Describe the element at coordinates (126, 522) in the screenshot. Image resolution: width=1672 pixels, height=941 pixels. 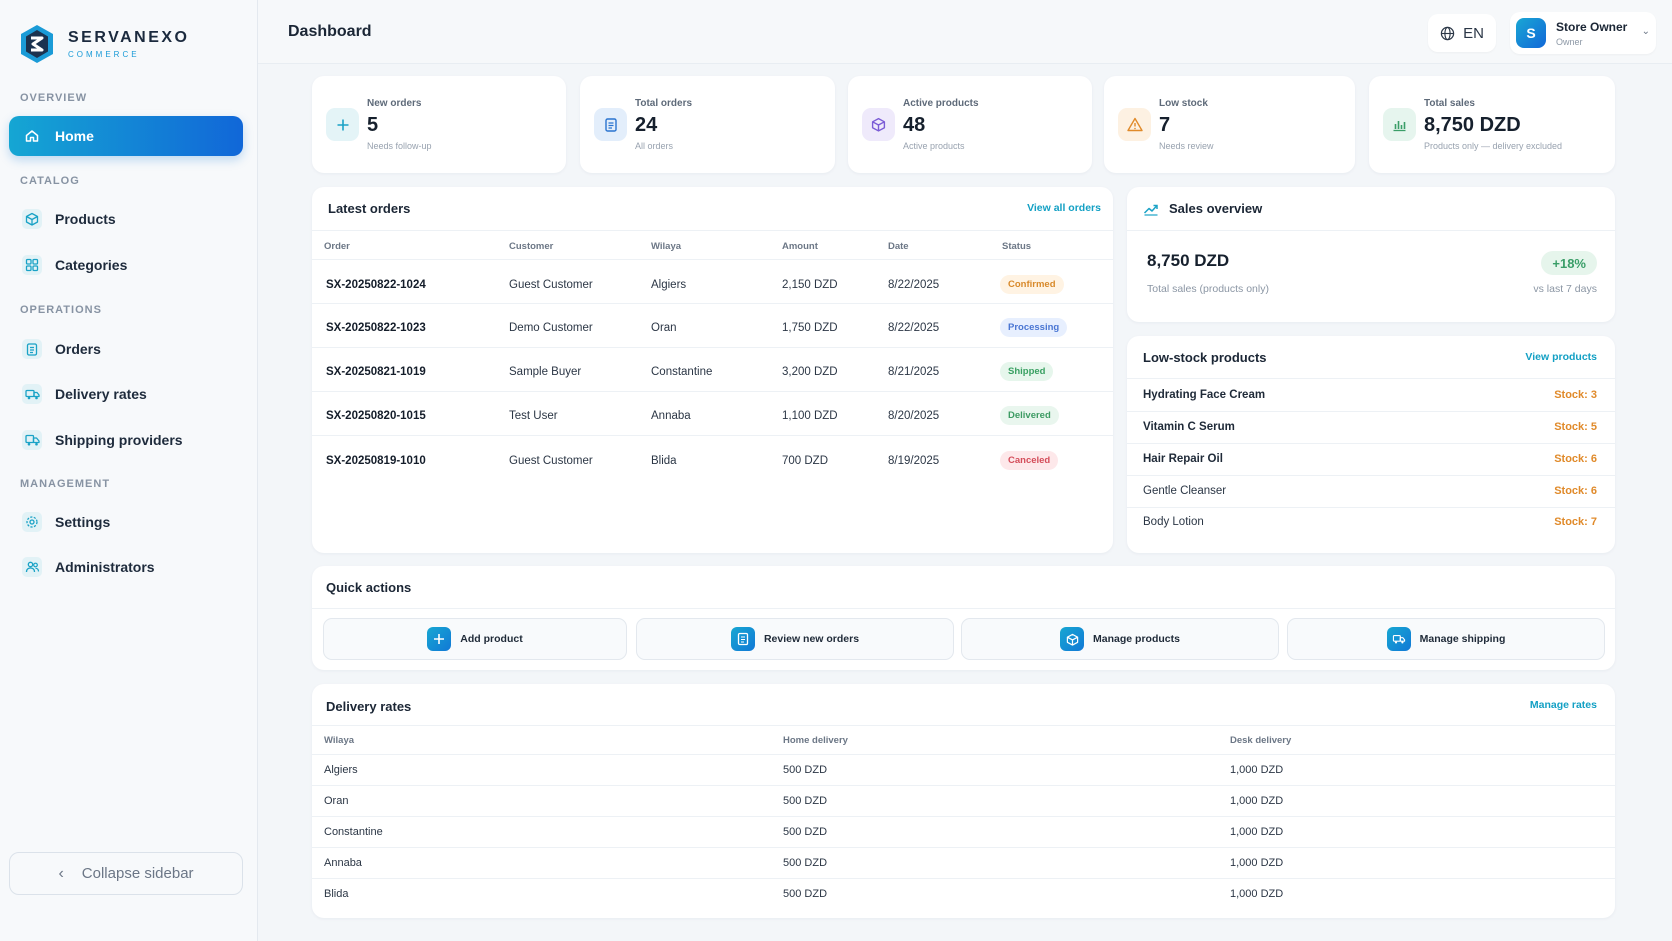
I see `sidebar-item-settings: Settings` at that location.